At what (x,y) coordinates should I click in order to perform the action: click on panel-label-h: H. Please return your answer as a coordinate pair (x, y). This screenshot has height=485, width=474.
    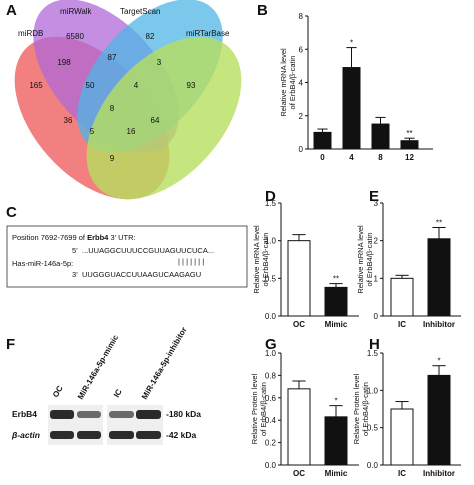
    Looking at the image, I should click on (374, 344).